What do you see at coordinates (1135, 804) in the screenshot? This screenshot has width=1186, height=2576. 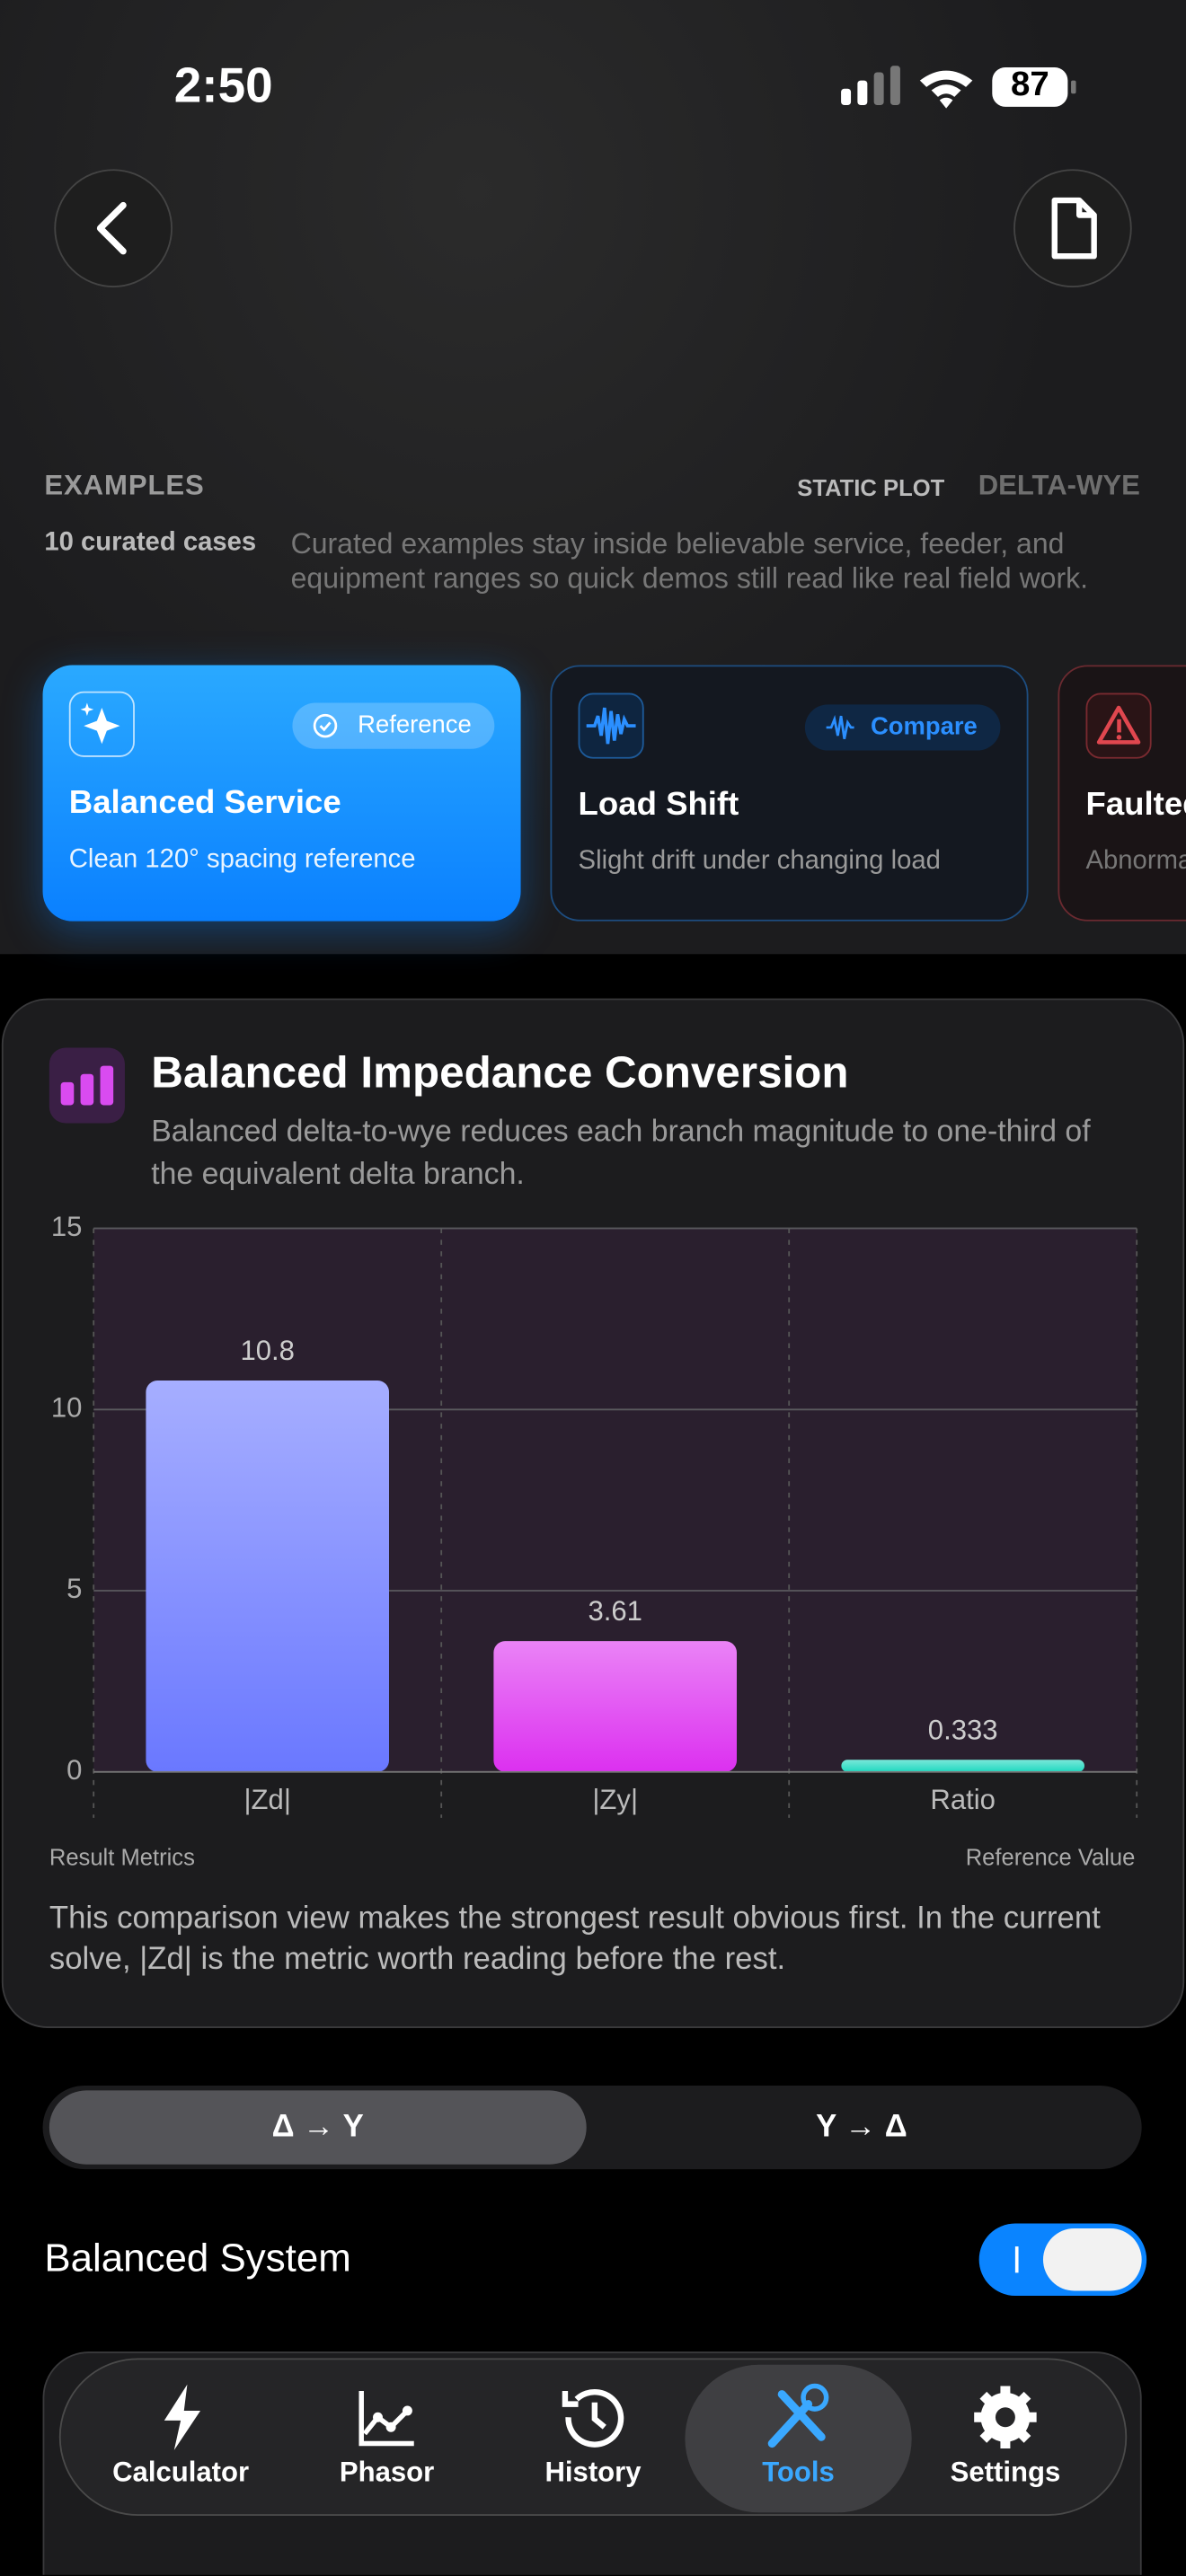 I see `card-title: Faulted` at bounding box center [1135, 804].